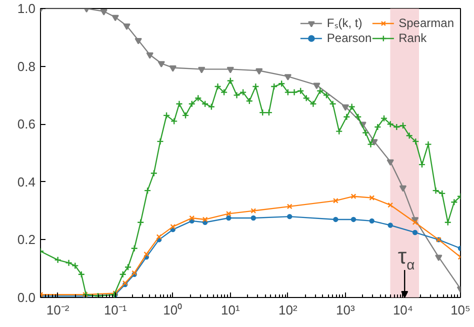  What do you see at coordinates (346, 310) in the screenshot?
I see `x-tick-label: 10³` at bounding box center [346, 310].